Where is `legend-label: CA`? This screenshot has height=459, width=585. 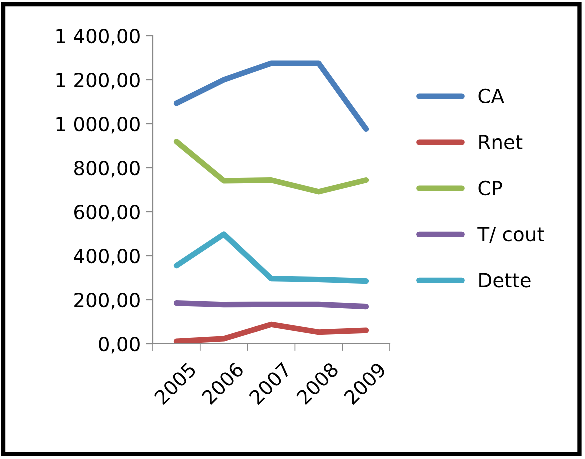 legend-label: CA is located at coordinates (491, 96).